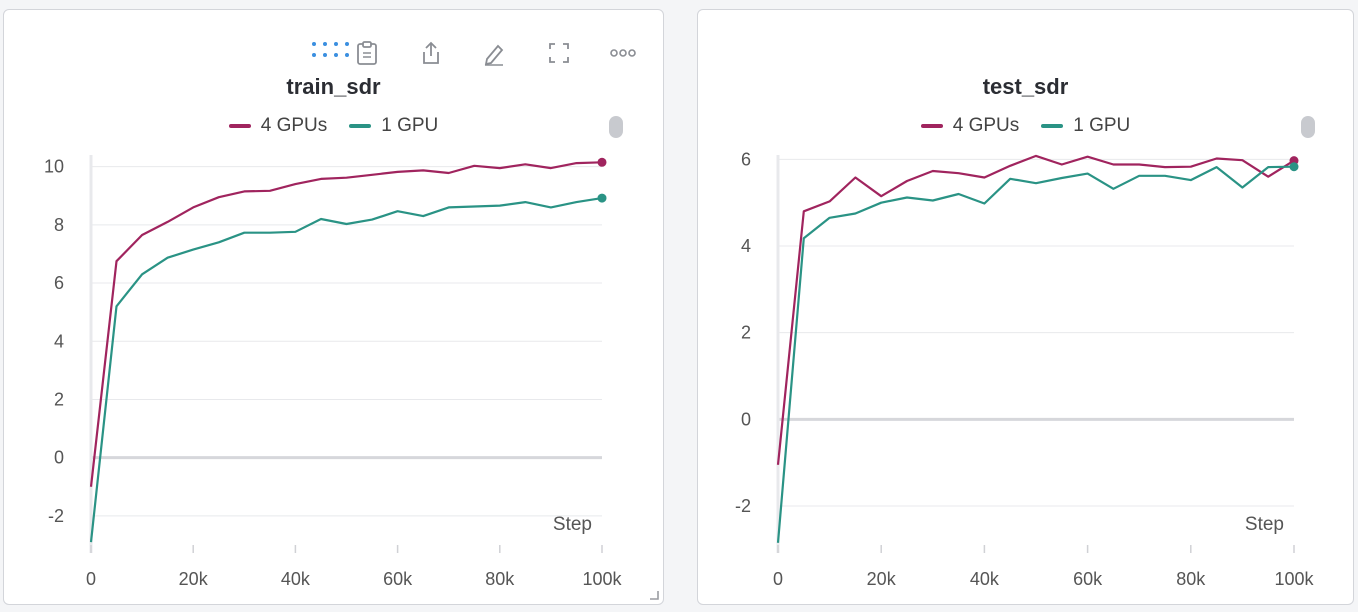  I want to click on share-icon, so click(431, 52).